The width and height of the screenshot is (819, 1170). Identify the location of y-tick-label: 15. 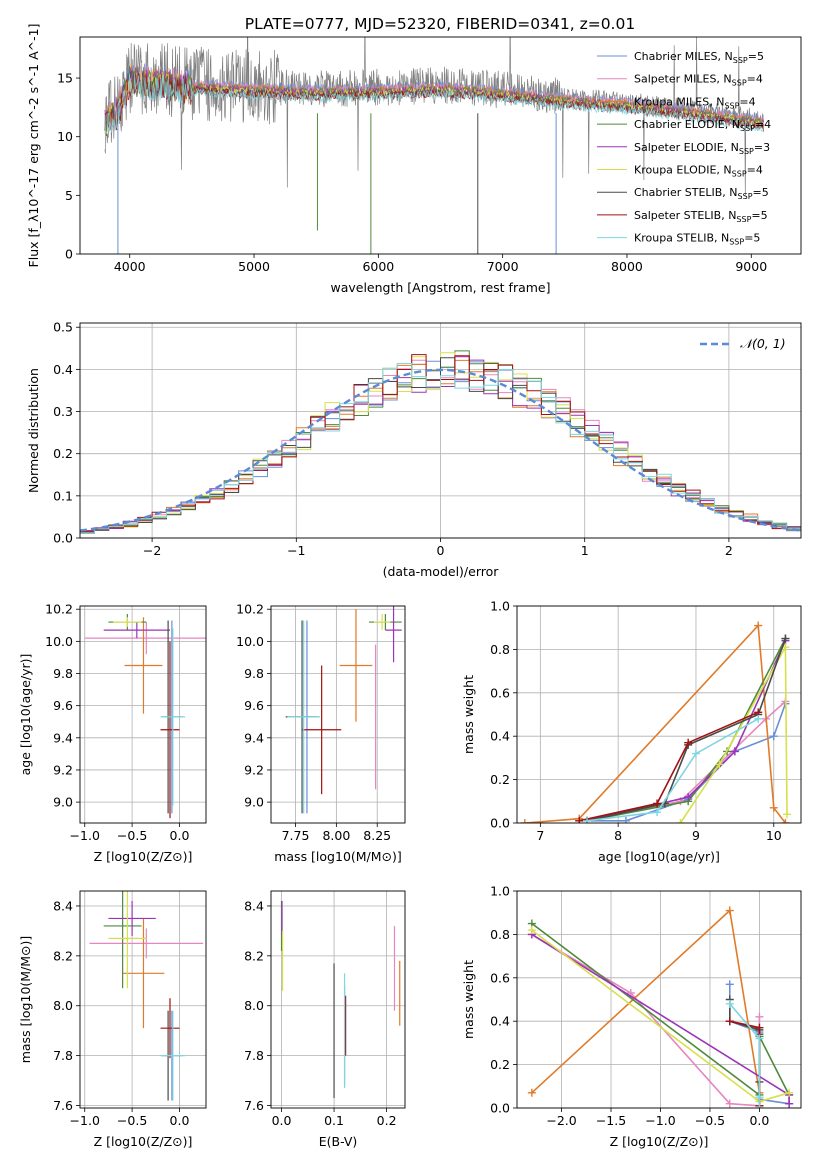
(65, 78).